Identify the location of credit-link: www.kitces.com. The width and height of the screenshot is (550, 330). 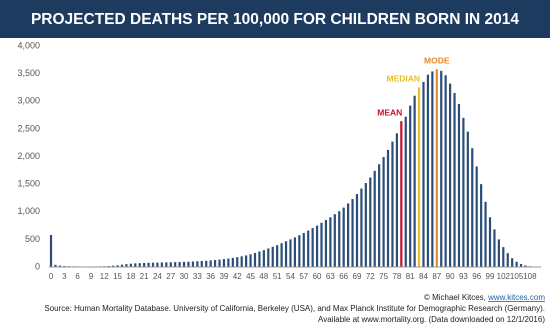
(516, 297).